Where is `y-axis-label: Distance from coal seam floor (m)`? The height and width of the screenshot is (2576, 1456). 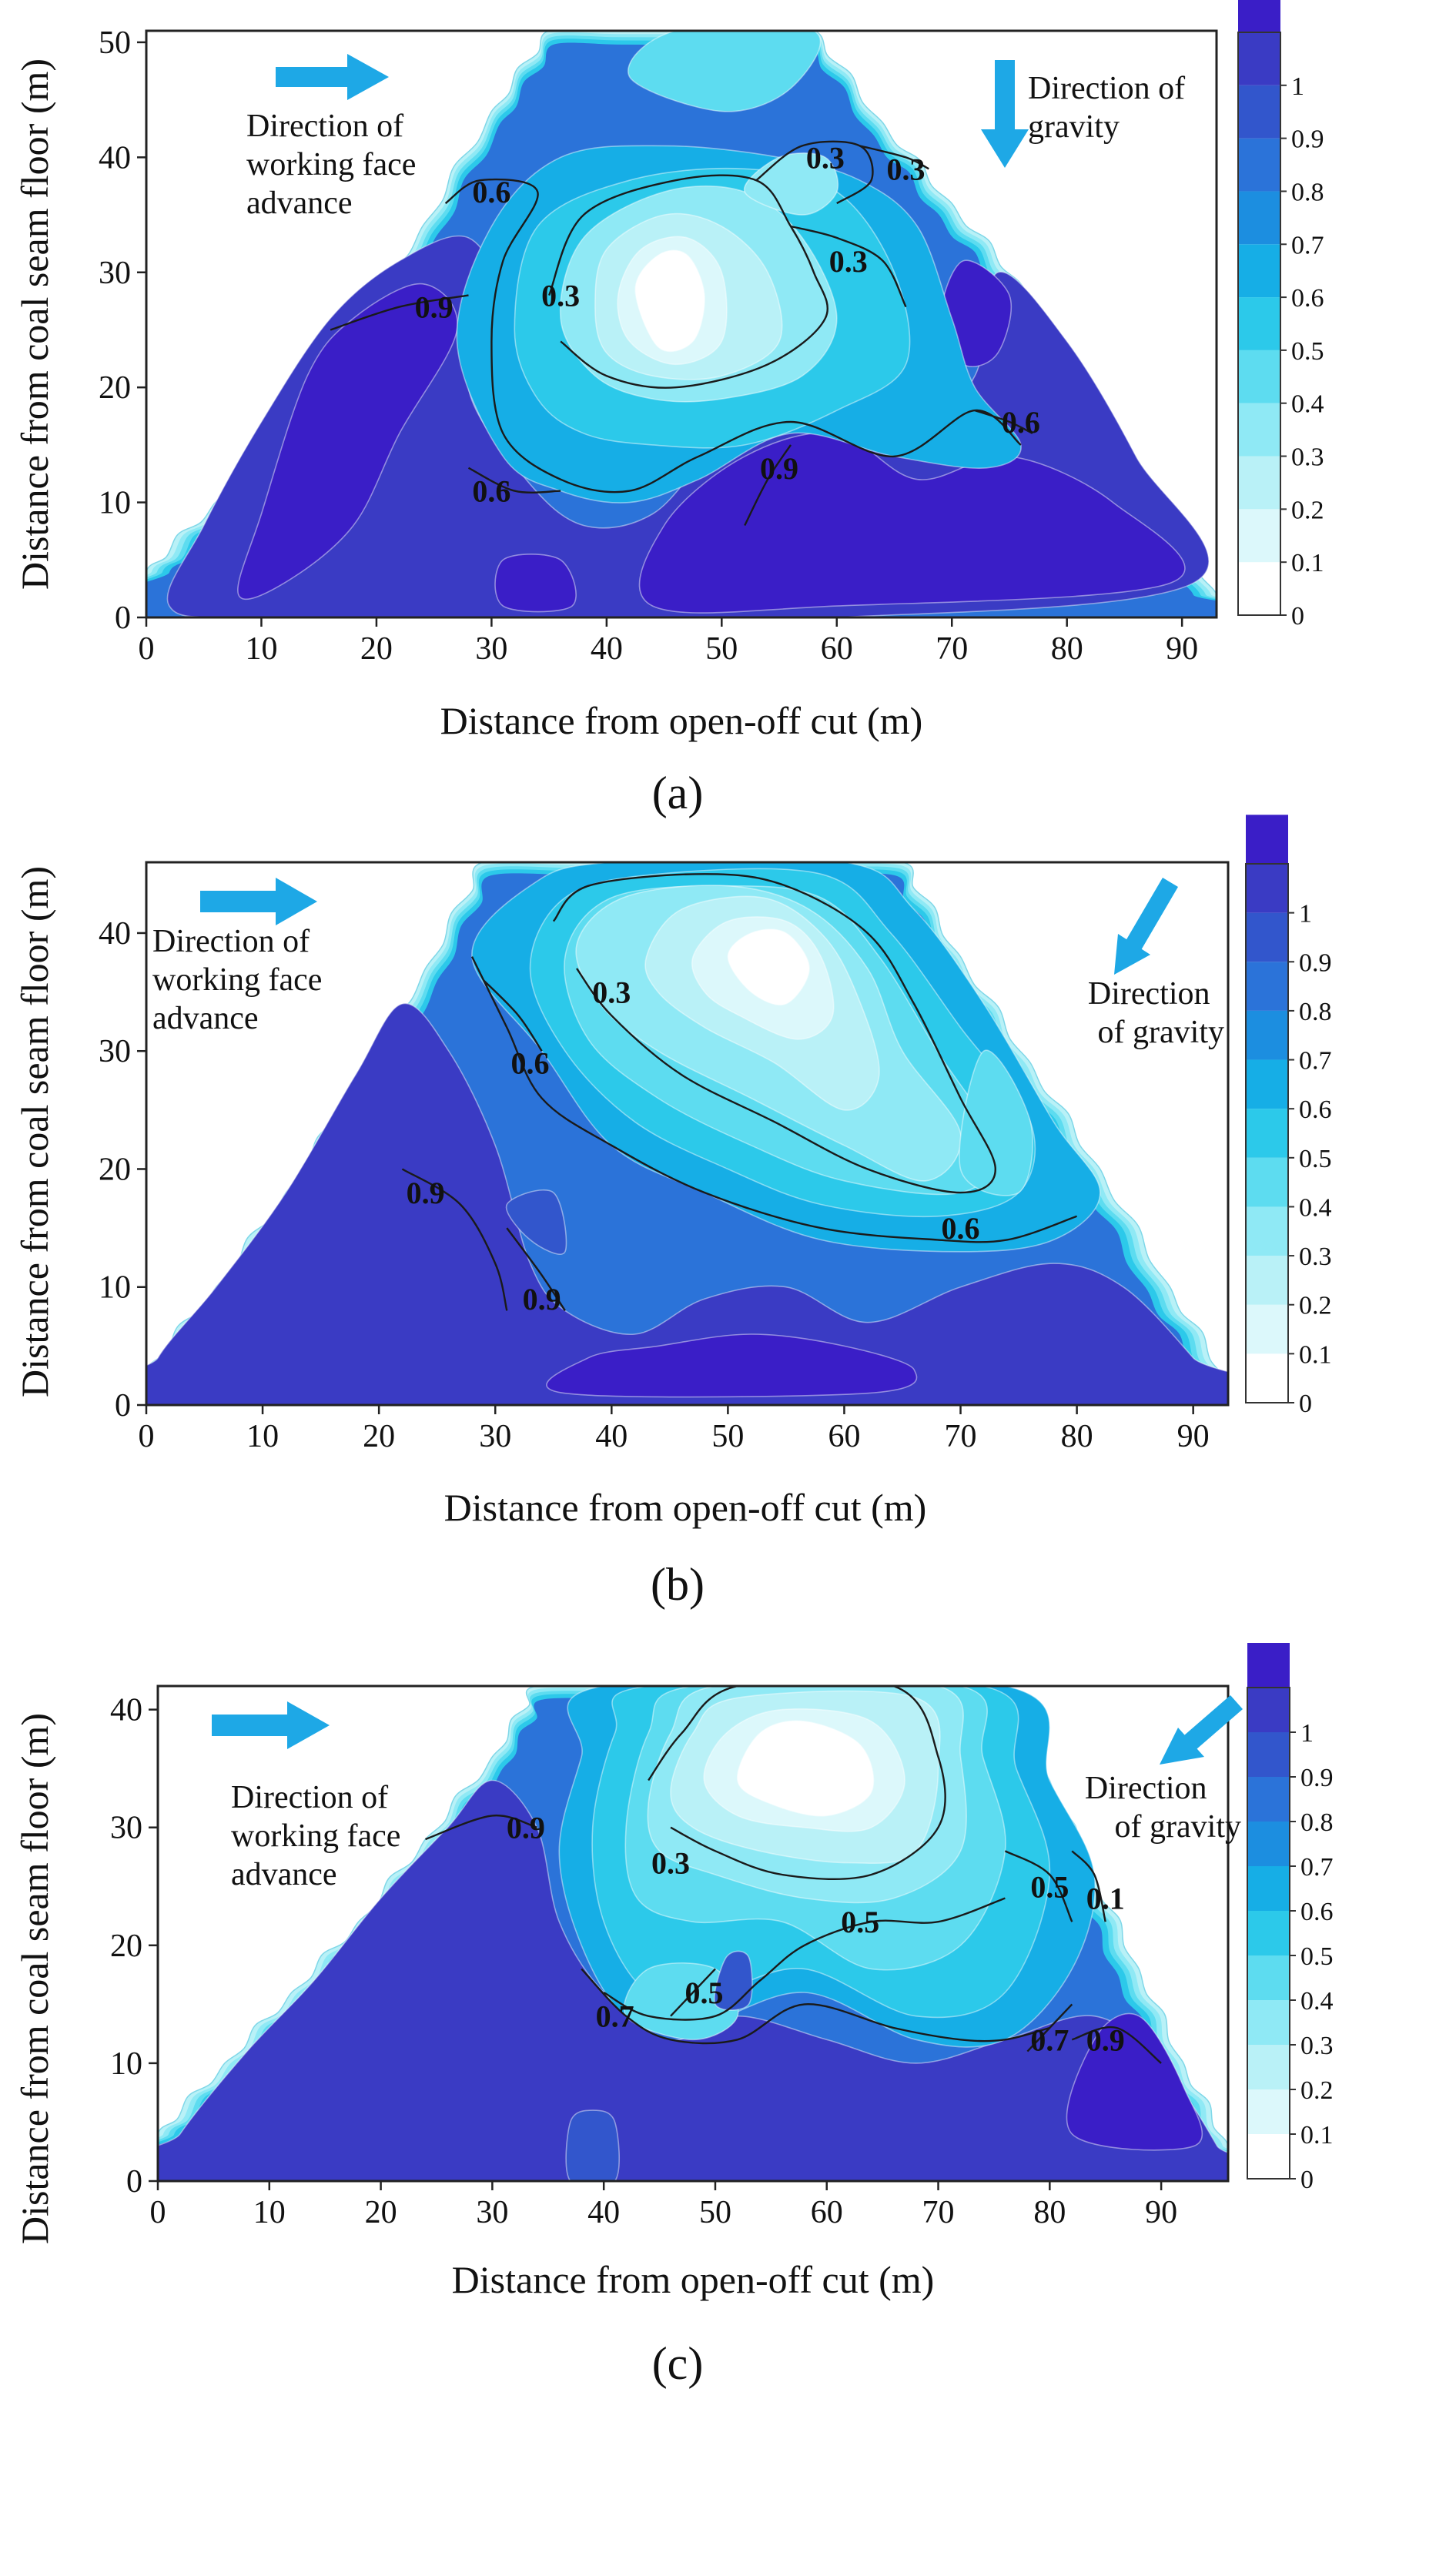 y-axis-label: Distance from coal seam floor (m) is located at coordinates (35, 325).